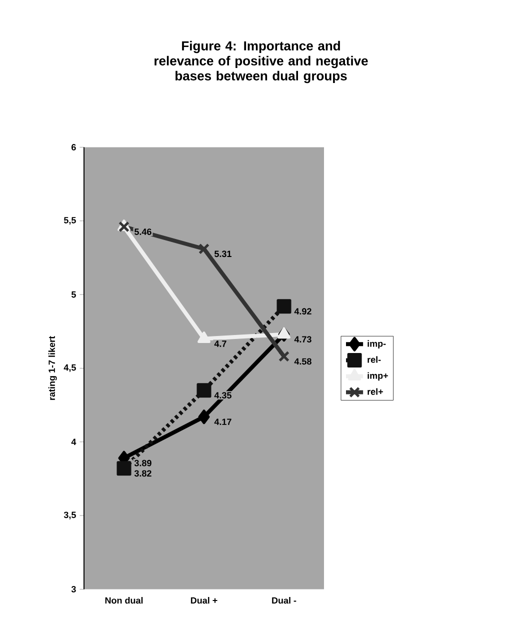  What do you see at coordinates (143, 231) in the screenshot?
I see `data-label: 5.46` at bounding box center [143, 231].